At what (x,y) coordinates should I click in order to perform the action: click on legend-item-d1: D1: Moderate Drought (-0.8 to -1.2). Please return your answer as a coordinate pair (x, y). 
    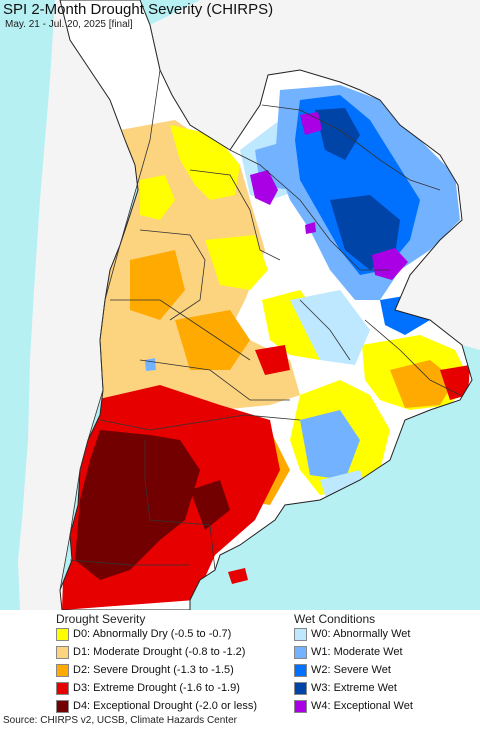
    Looking at the image, I should click on (150, 652).